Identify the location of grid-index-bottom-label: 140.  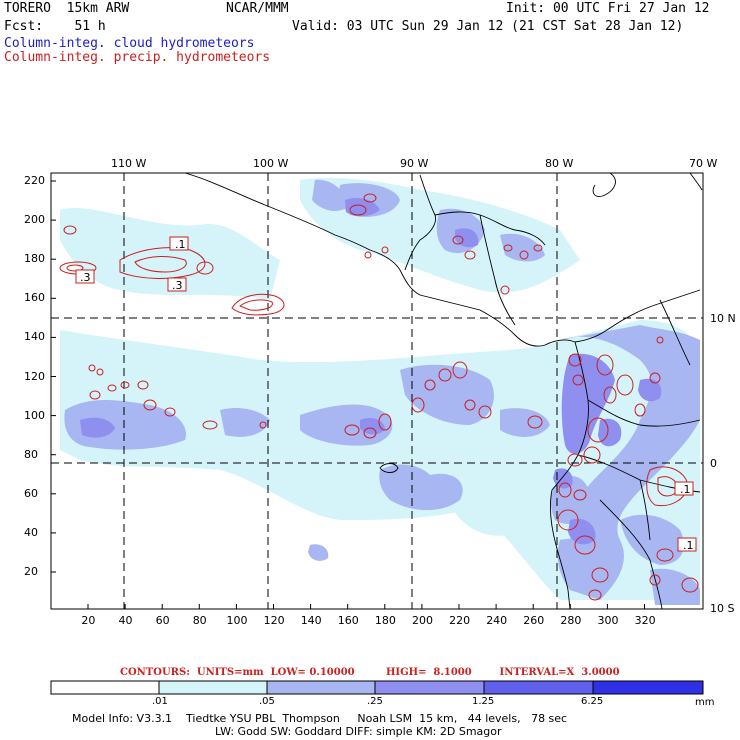
(311, 620).